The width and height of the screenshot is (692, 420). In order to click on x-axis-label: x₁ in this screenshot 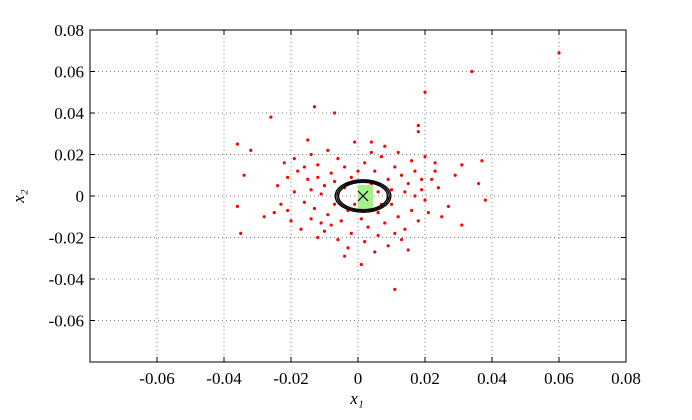, I will do `click(356, 398)`.